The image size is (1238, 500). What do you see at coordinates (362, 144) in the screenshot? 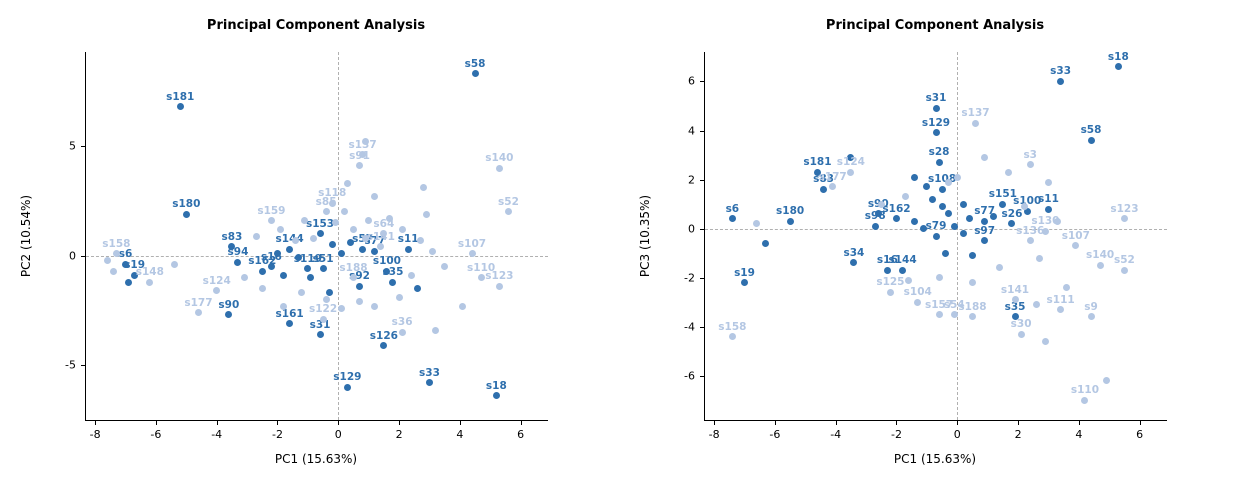
I see `point-label: s137` at bounding box center [362, 144].